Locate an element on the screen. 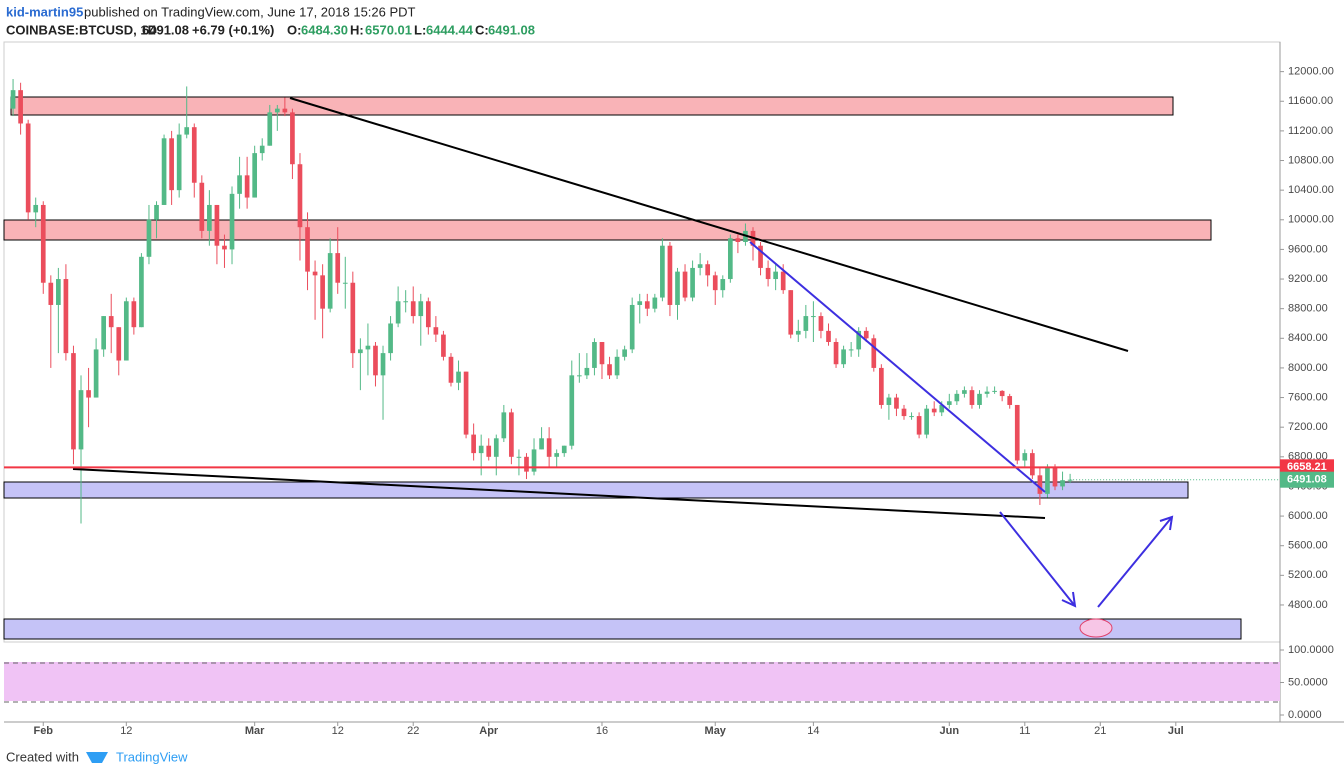  y-tick-label: 4800.00 is located at coordinates (1308, 605).